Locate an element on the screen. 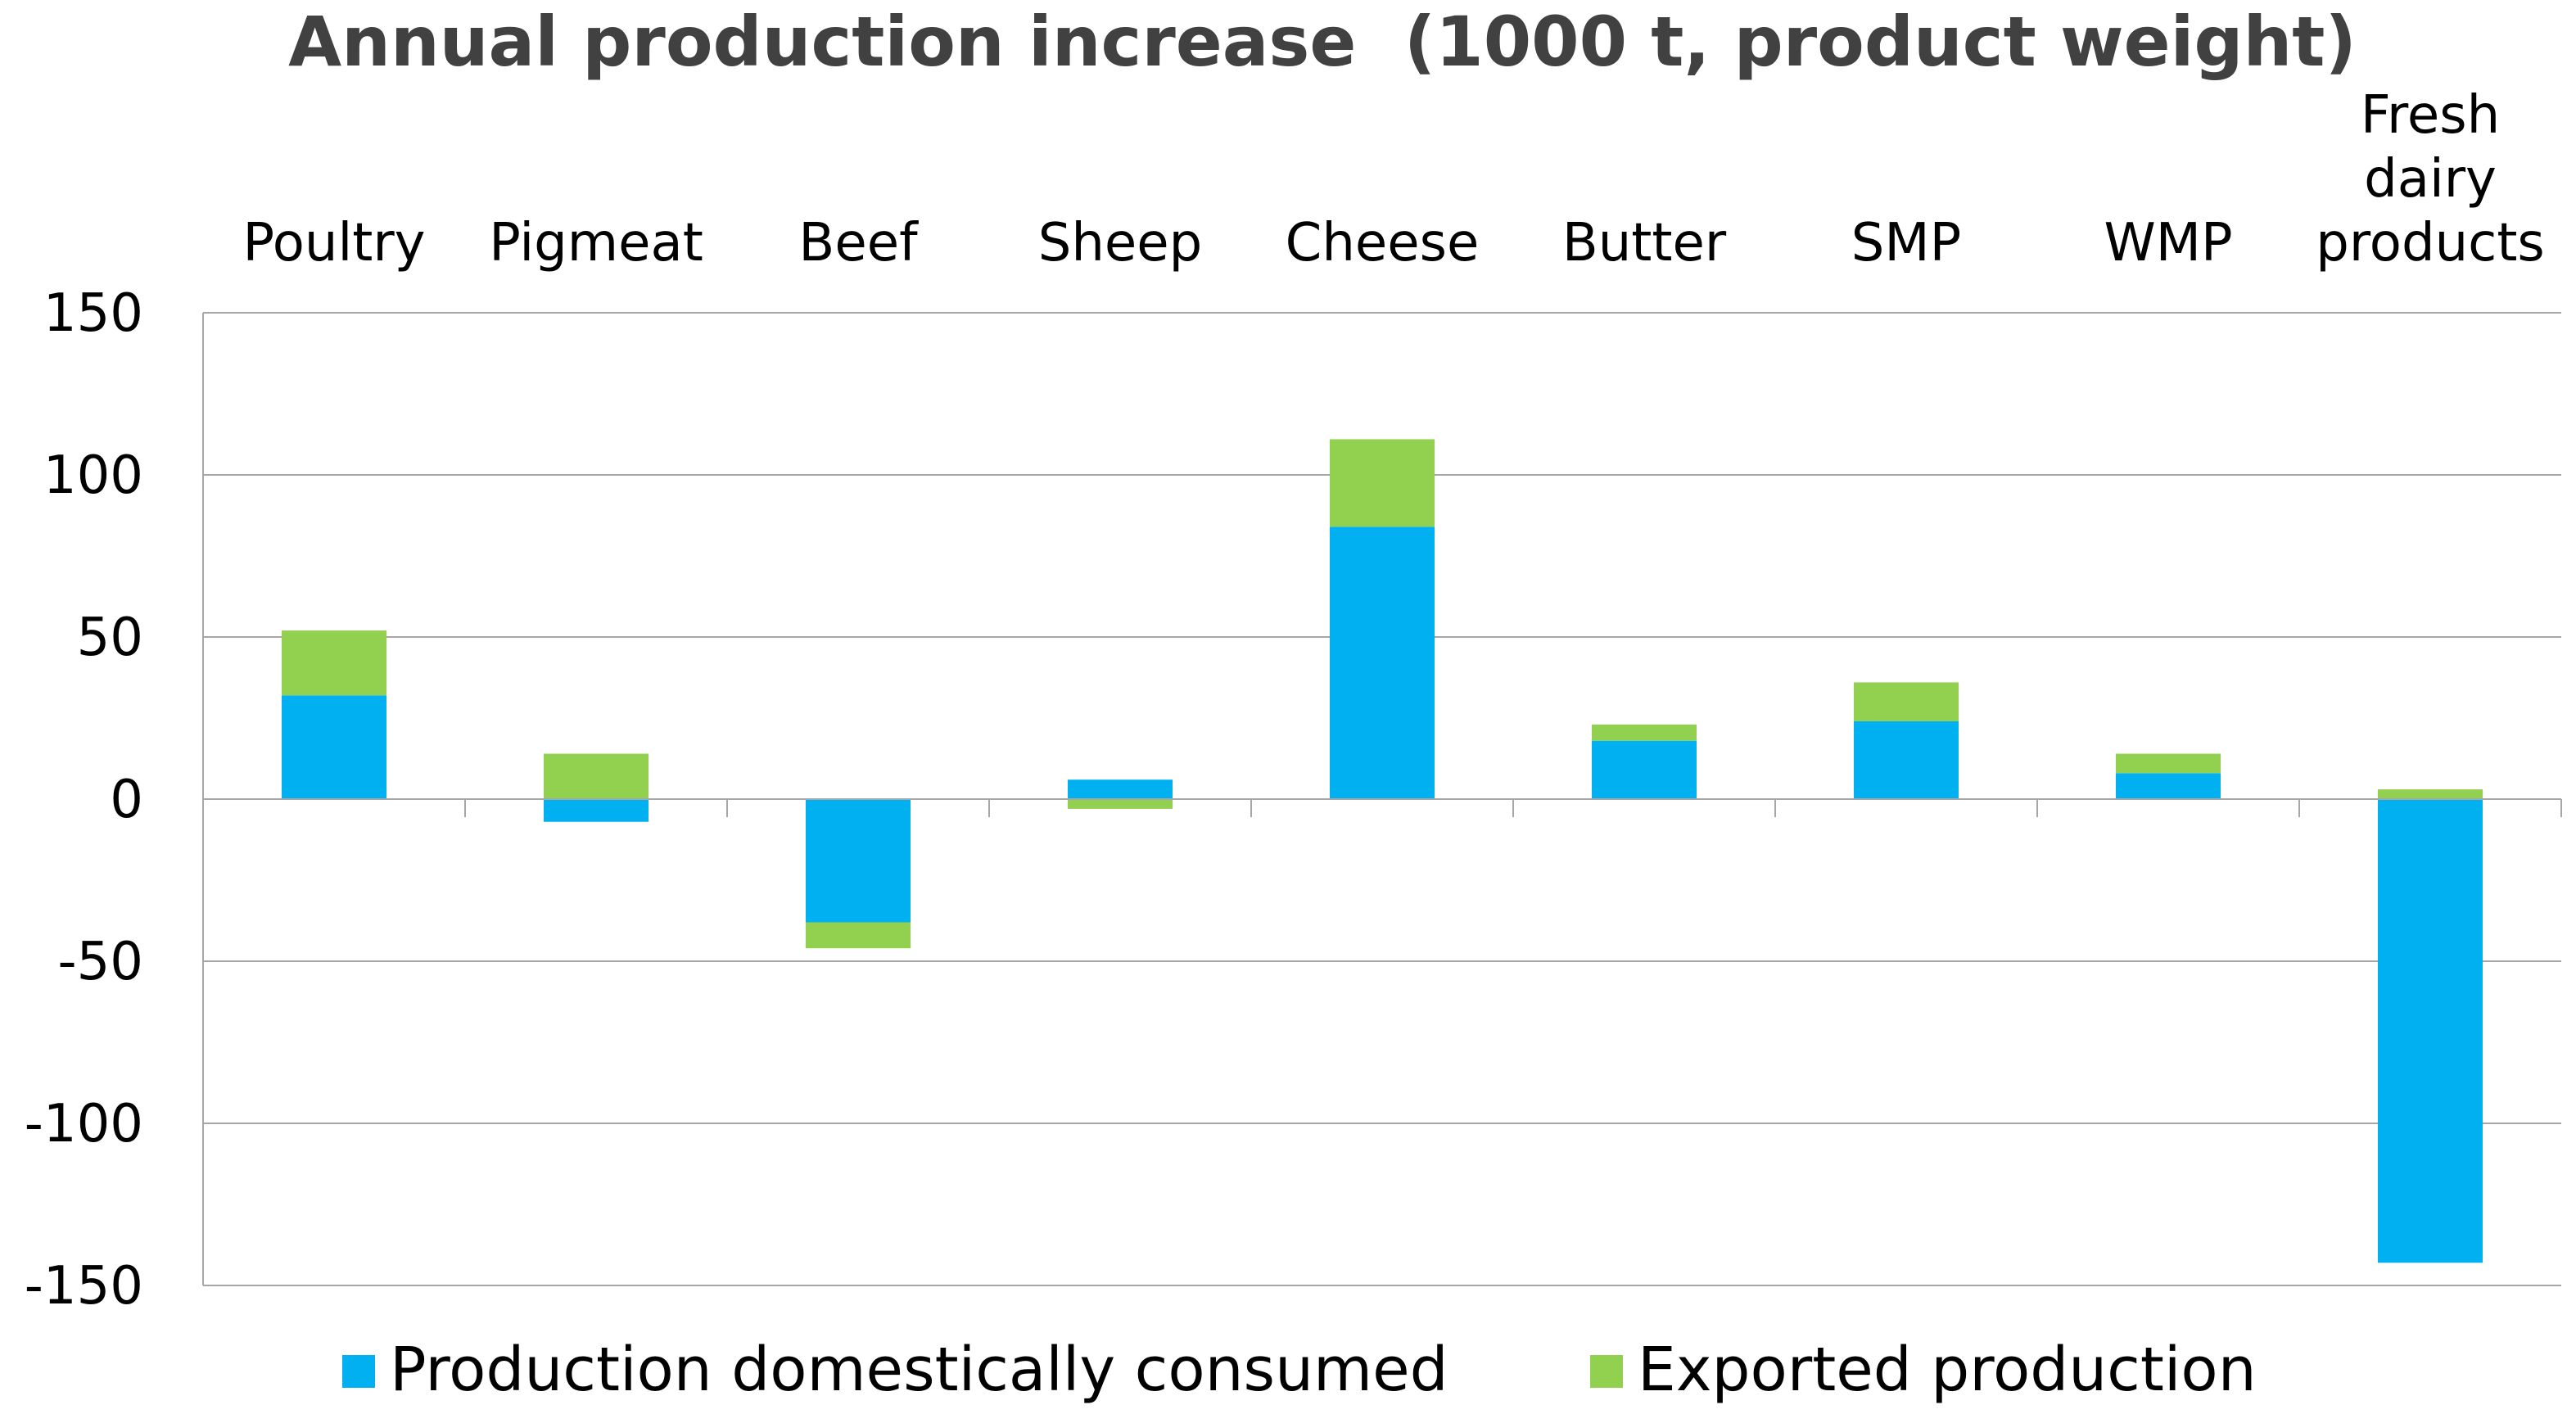  category-label: WMP is located at coordinates (2168, 243).